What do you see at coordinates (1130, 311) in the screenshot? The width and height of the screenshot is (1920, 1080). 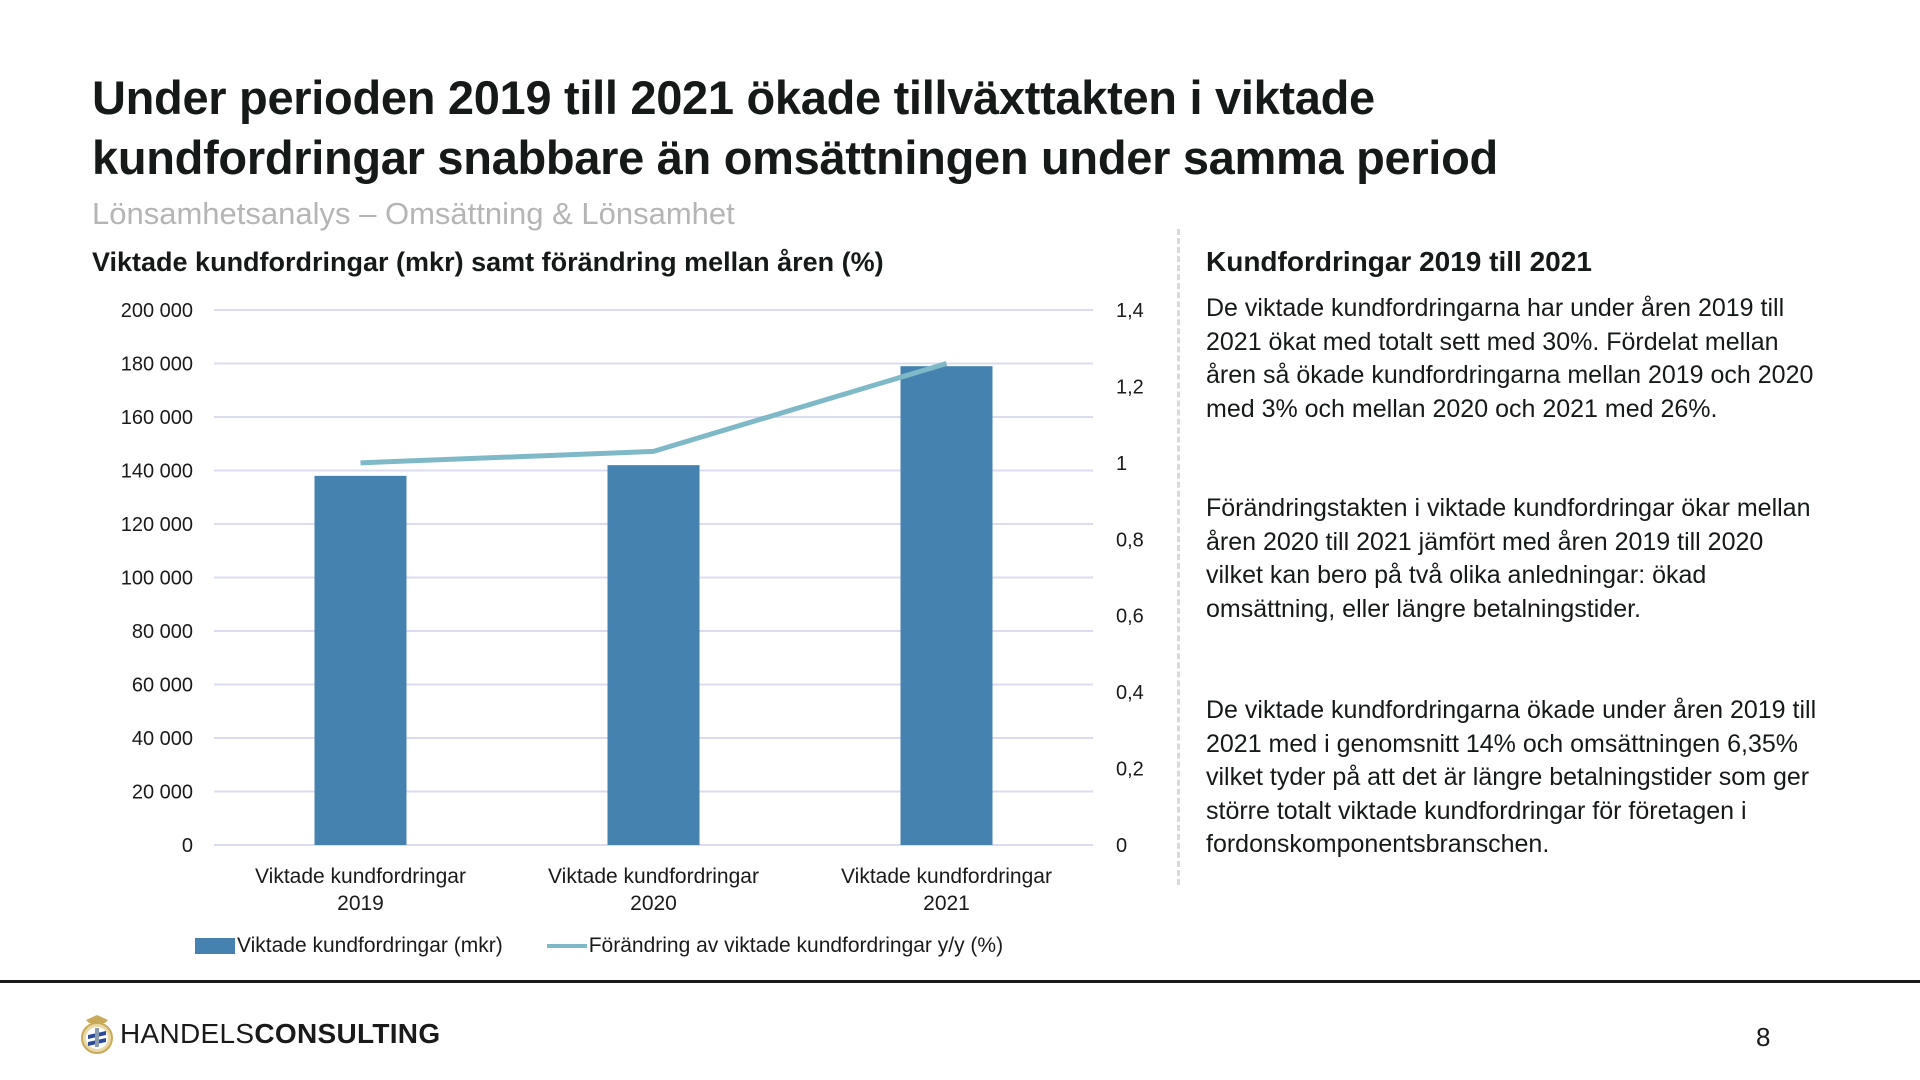 I see `right-axis-tick-label: 1,4` at bounding box center [1130, 311].